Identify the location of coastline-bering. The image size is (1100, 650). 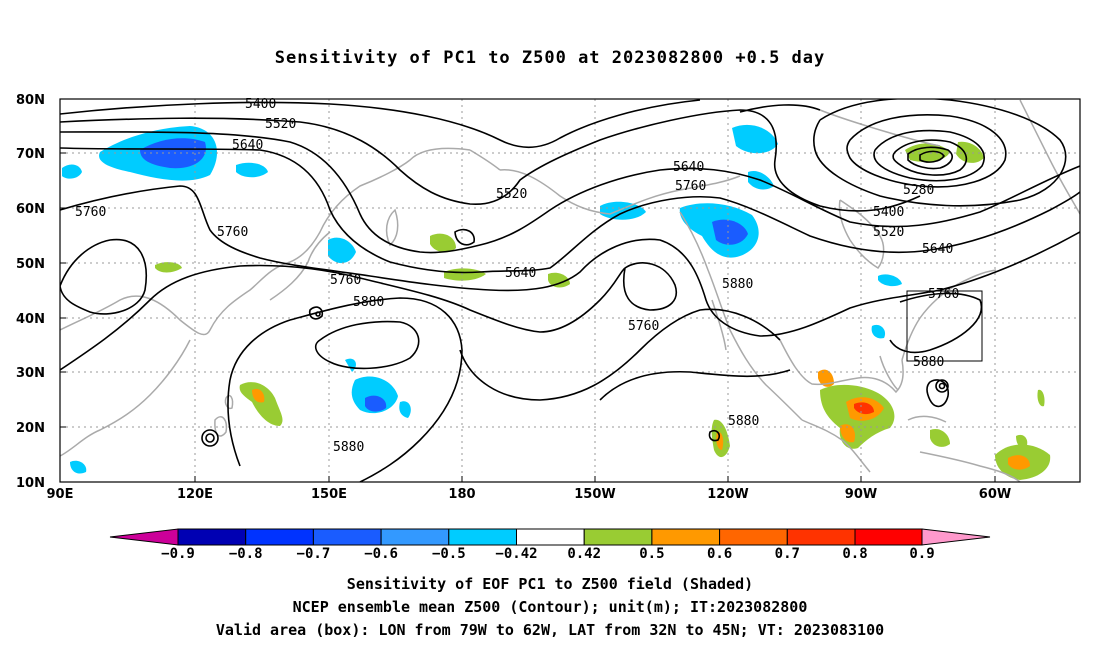
(485, 160).